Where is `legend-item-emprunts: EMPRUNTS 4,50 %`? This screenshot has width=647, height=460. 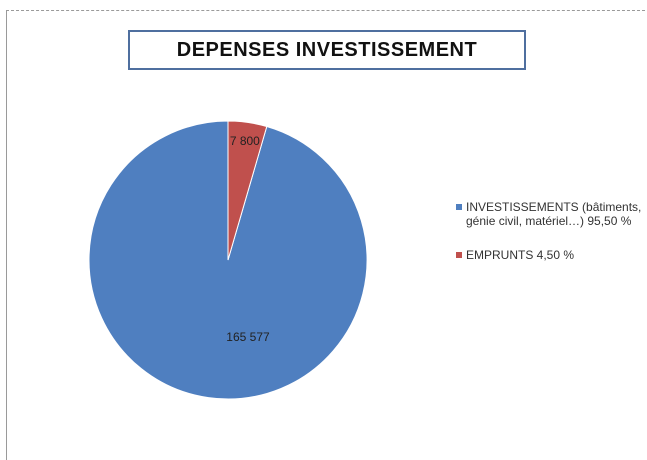
legend-item-emprunts: EMPRUNTS 4,50 % is located at coordinates (551, 255).